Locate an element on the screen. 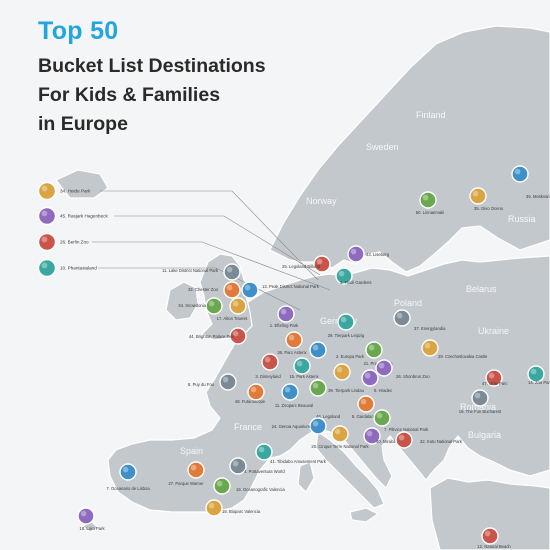  ireland-shape is located at coordinates (182, 301).